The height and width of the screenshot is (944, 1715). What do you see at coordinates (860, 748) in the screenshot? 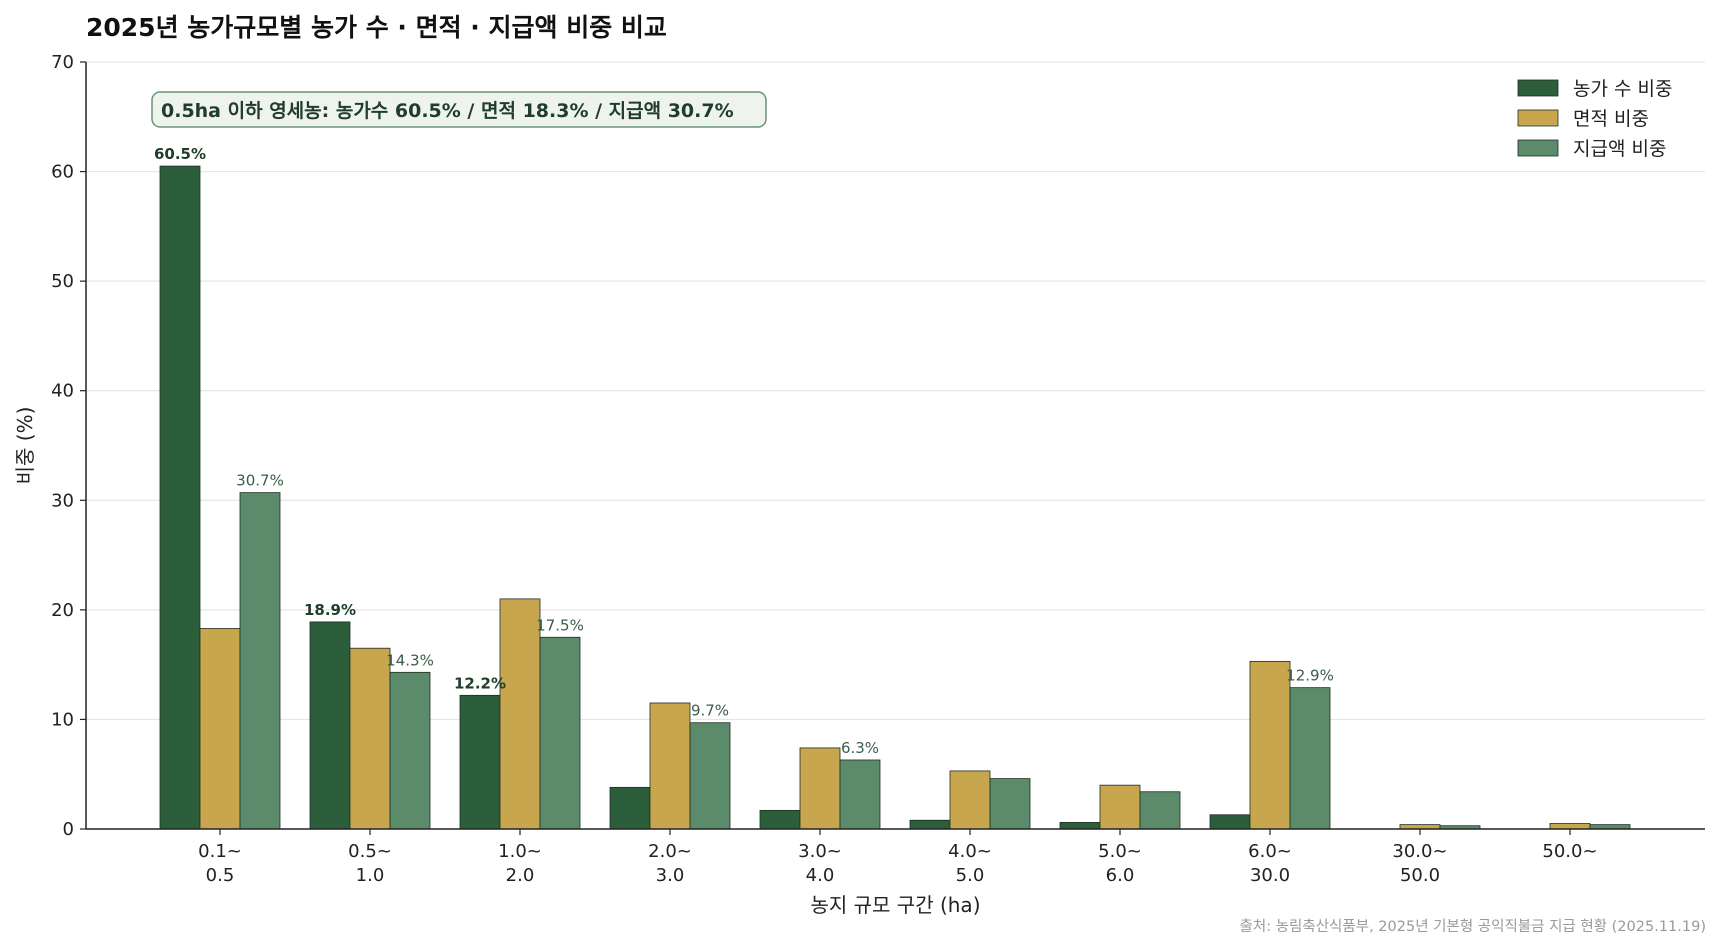
I see `data-label: 6.3%` at bounding box center [860, 748].